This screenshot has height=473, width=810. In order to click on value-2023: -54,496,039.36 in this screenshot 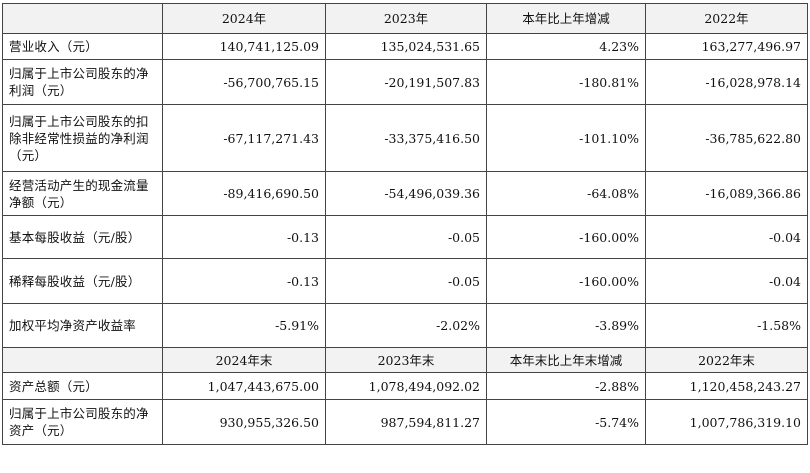, I will do `click(406, 193)`.